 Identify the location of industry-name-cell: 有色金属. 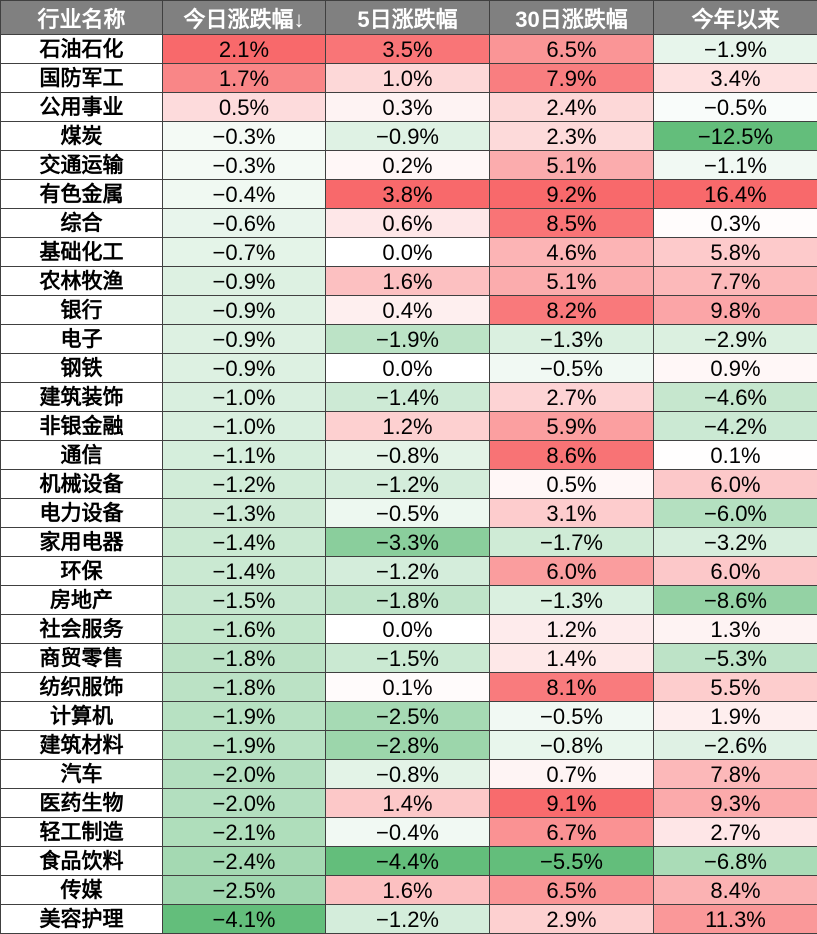
(82, 194).